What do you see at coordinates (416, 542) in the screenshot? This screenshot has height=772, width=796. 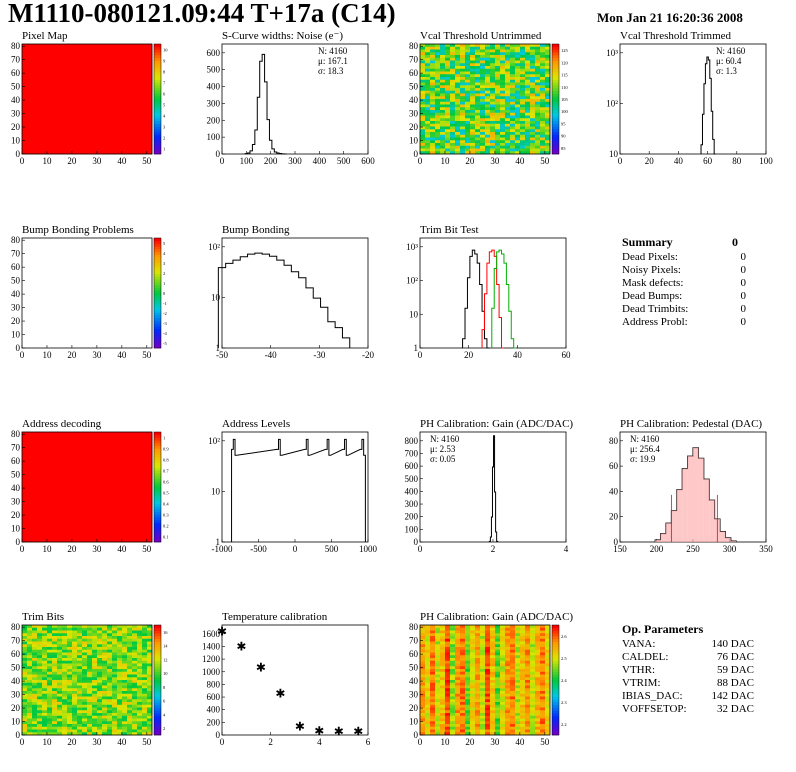 I see `y-tick-label: 0` at bounding box center [416, 542].